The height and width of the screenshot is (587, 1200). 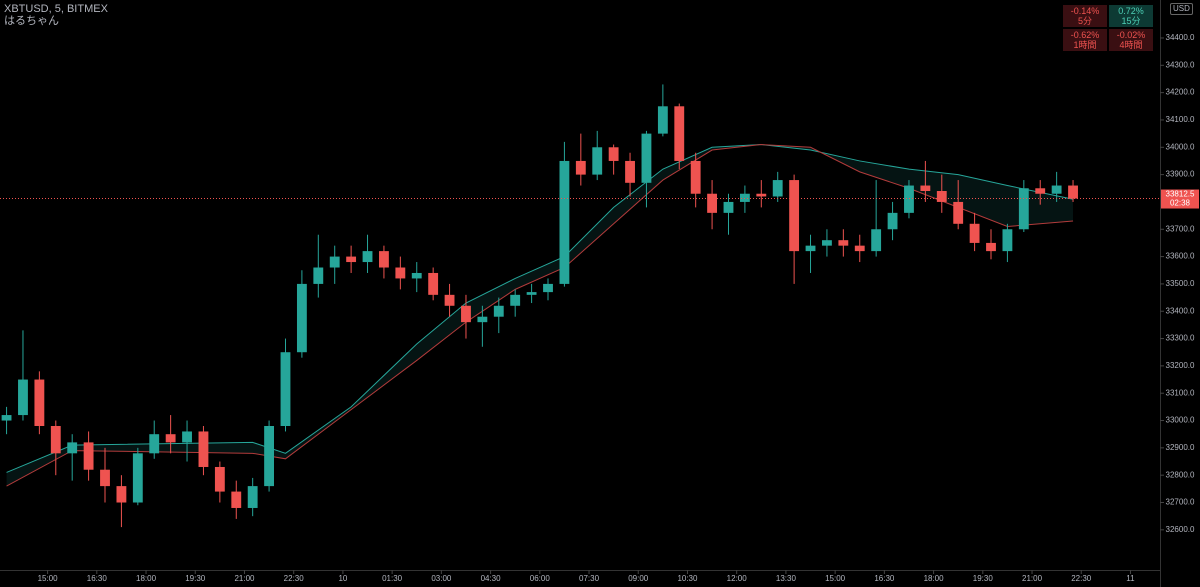 I want to click on widget-period: 4時間, so click(x=1131, y=45).